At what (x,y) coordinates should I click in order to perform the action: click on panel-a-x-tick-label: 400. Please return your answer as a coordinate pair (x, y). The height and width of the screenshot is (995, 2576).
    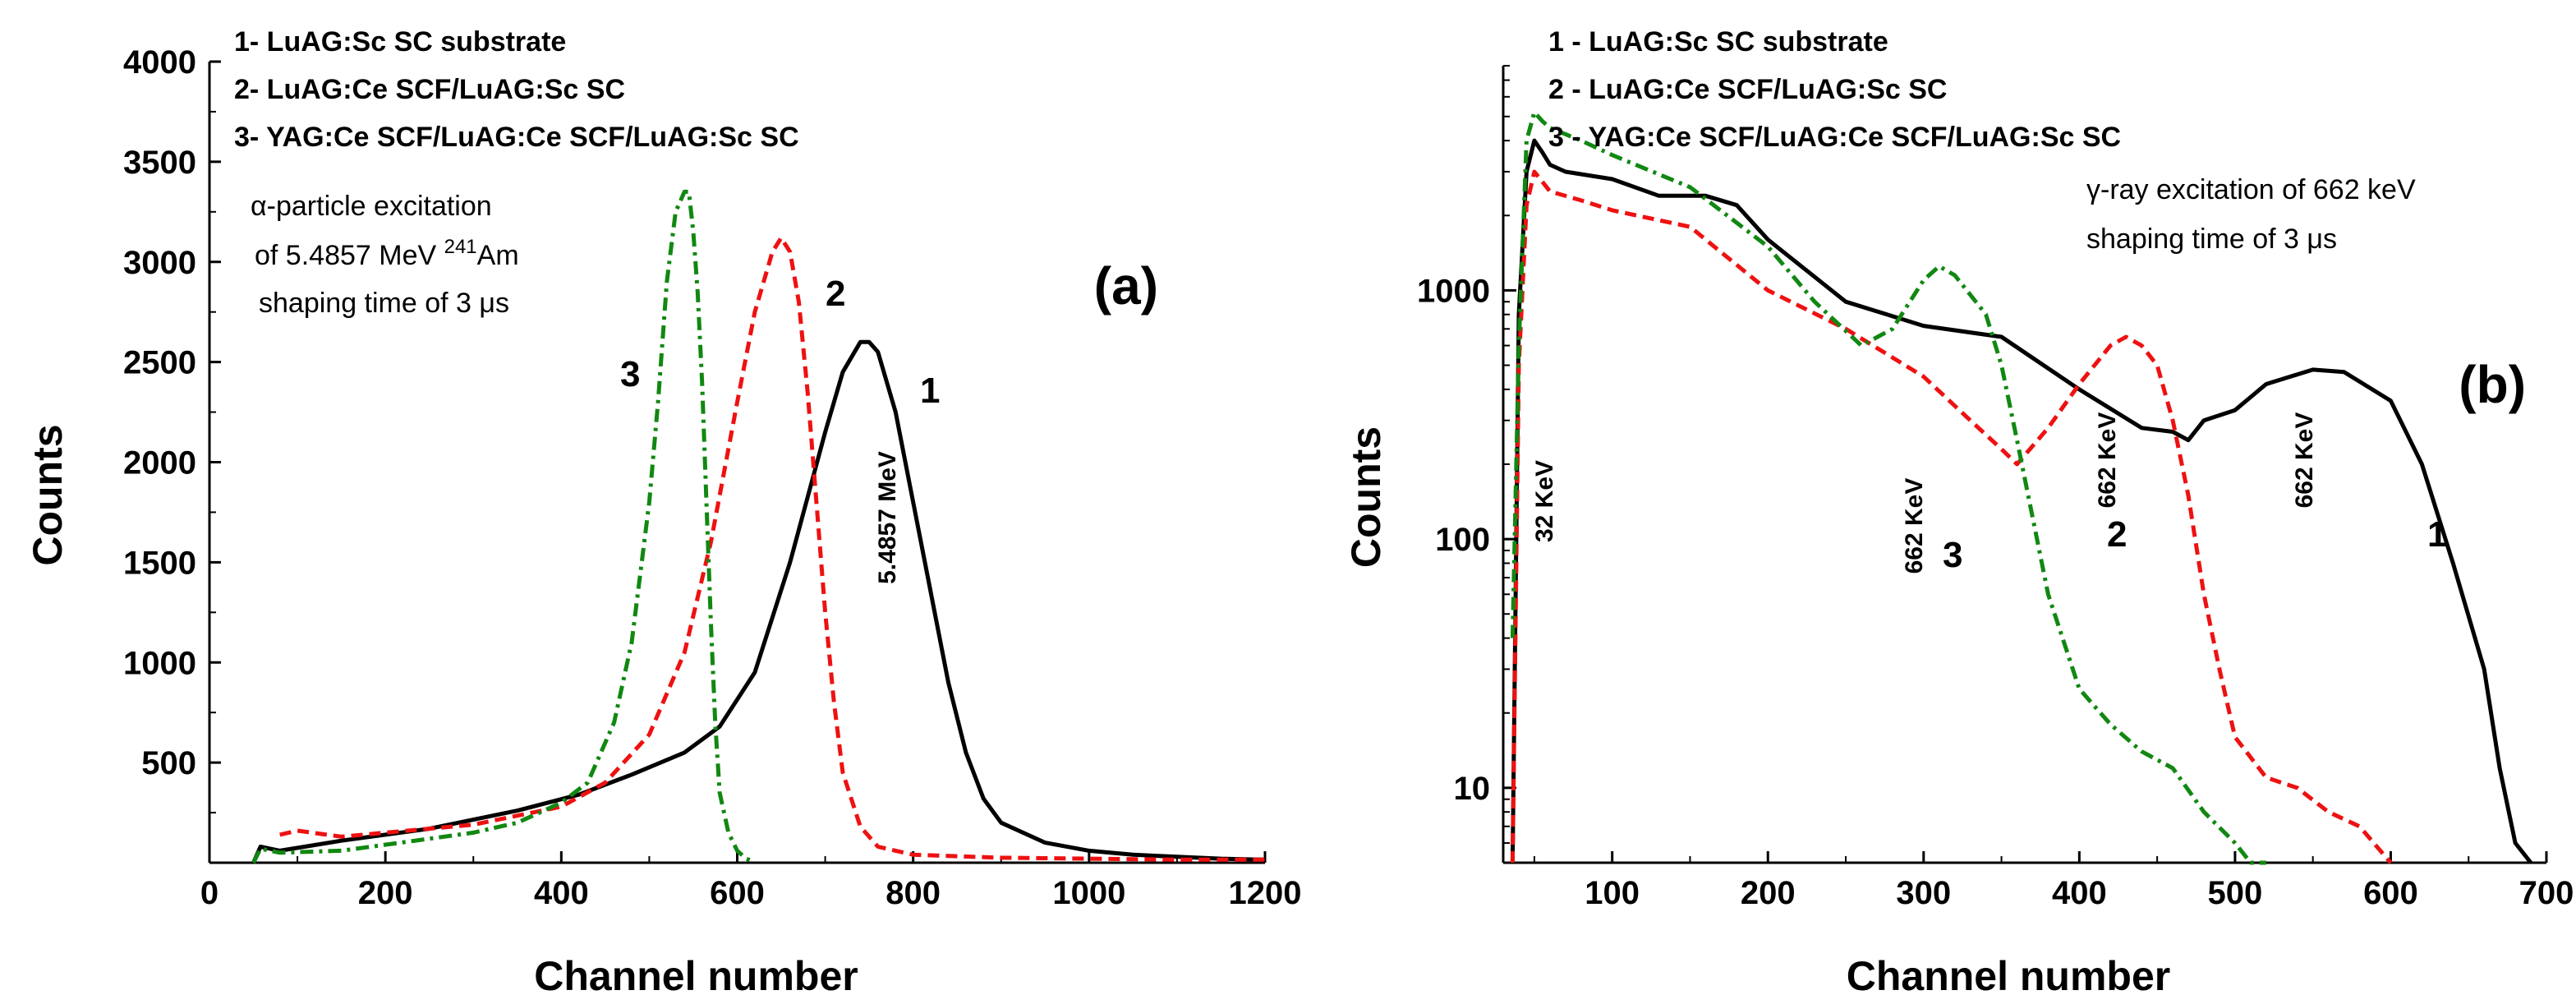
    Looking at the image, I should click on (561, 893).